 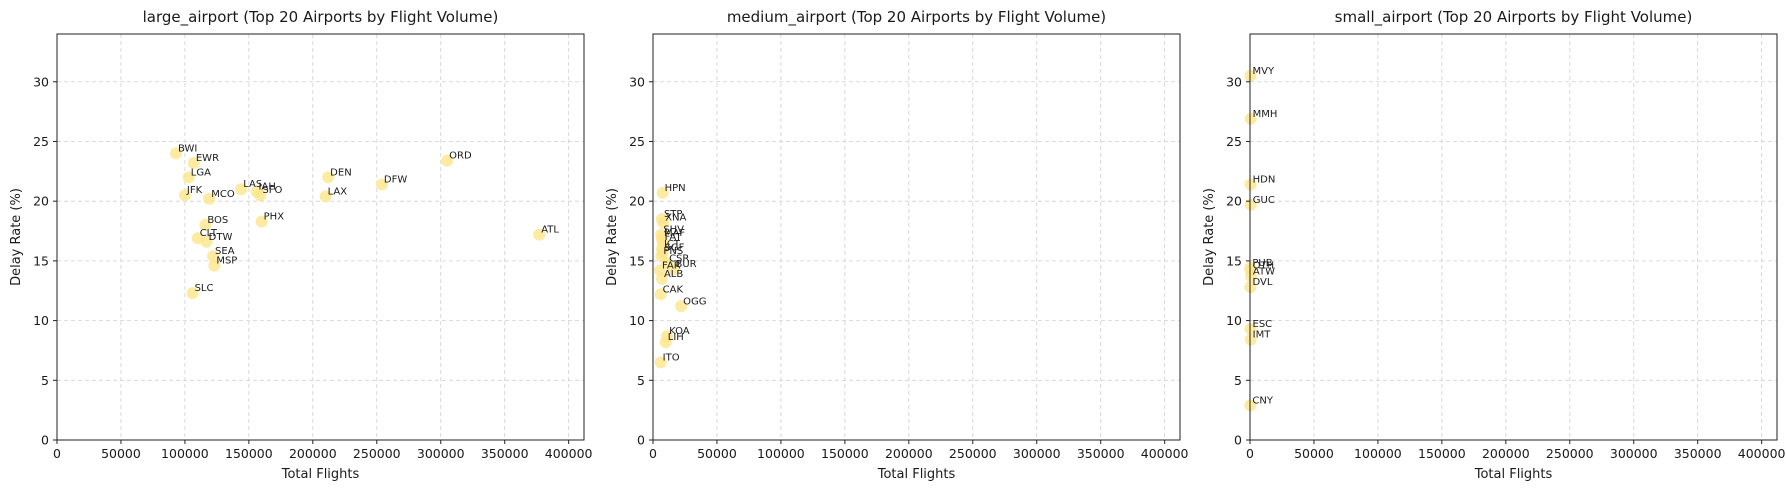 I want to click on data-point-dfw, so click(x=381, y=184).